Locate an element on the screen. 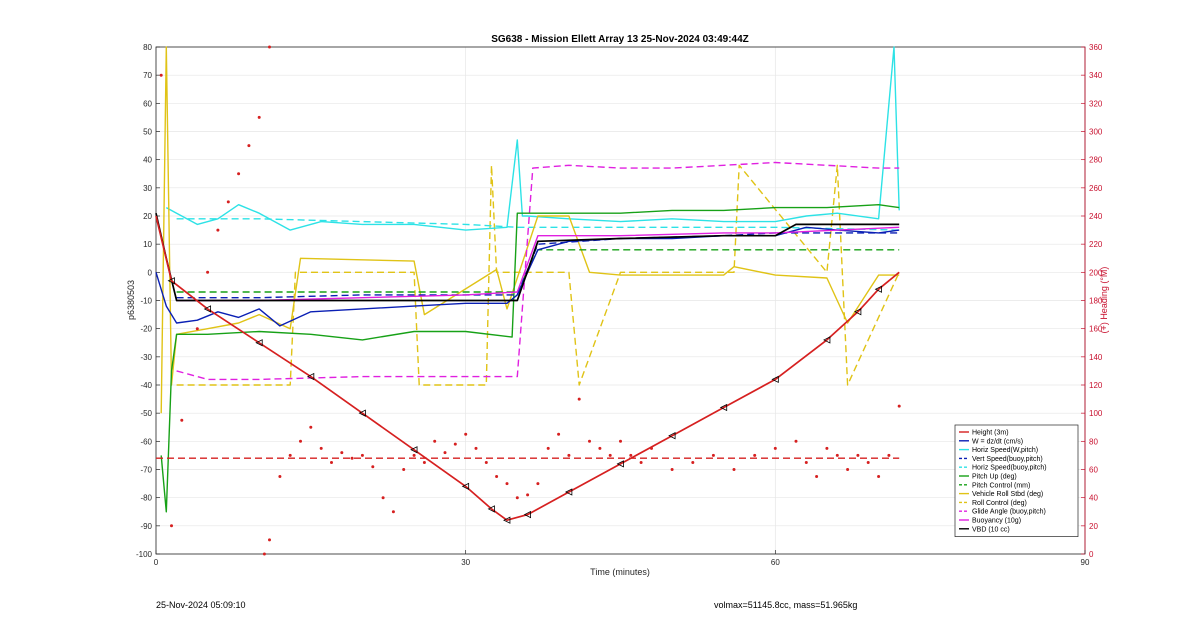 This screenshot has width=1200, height=622. y-tick-label: -60 is located at coordinates (146, 441).